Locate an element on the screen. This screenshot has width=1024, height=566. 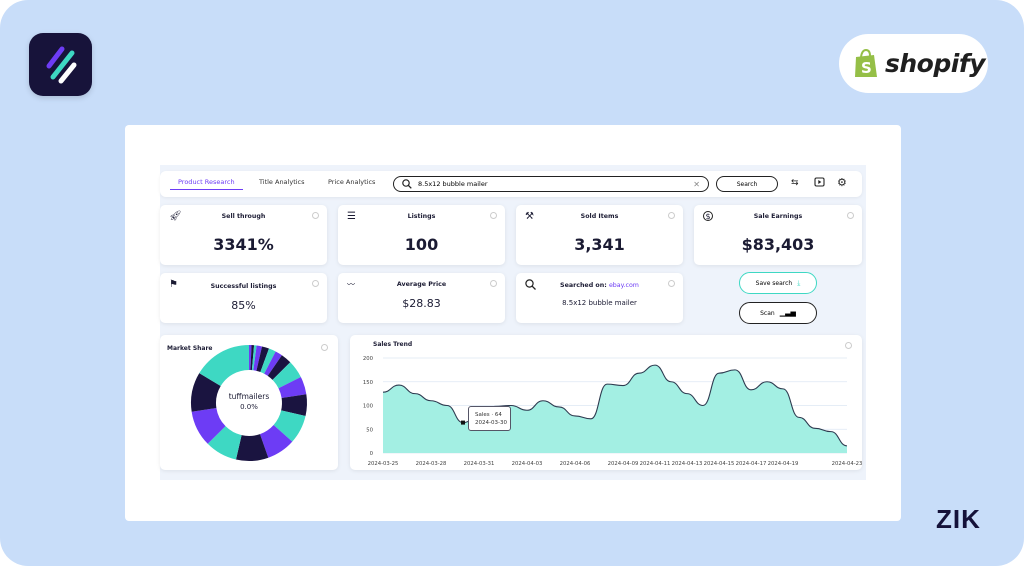
x-tick-label: 2024-04-19 is located at coordinates (783, 464).